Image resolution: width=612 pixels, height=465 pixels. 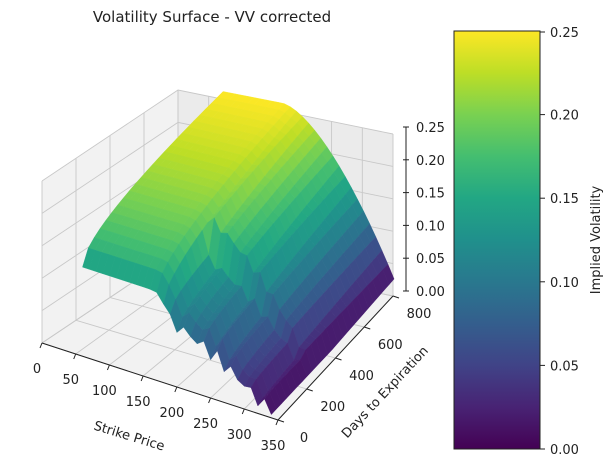 I want to click on x-tick-label: 350, so click(x=273, y=446).